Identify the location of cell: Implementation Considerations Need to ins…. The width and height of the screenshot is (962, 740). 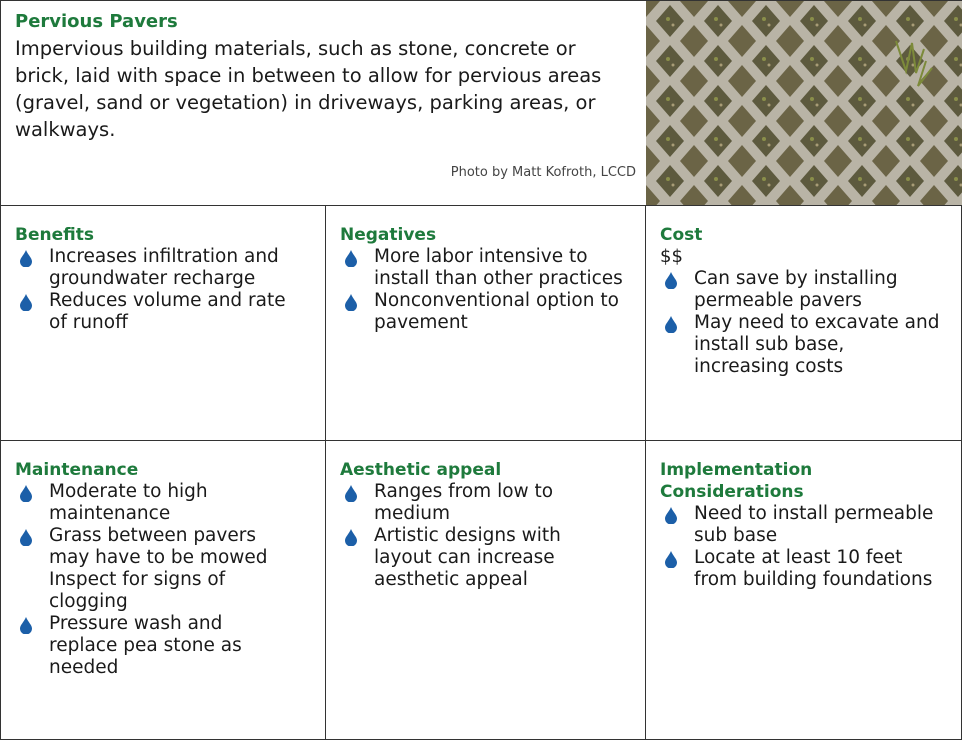
(803, 590).